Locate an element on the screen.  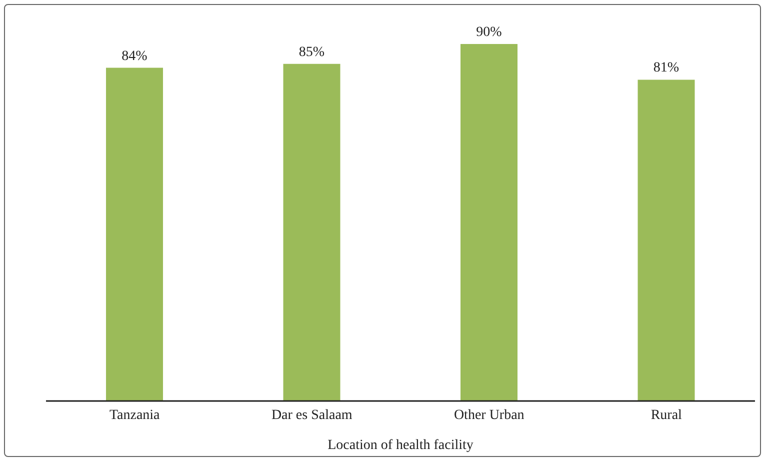
x-tick-label: Tanzania is located at coordinates (135, 415).